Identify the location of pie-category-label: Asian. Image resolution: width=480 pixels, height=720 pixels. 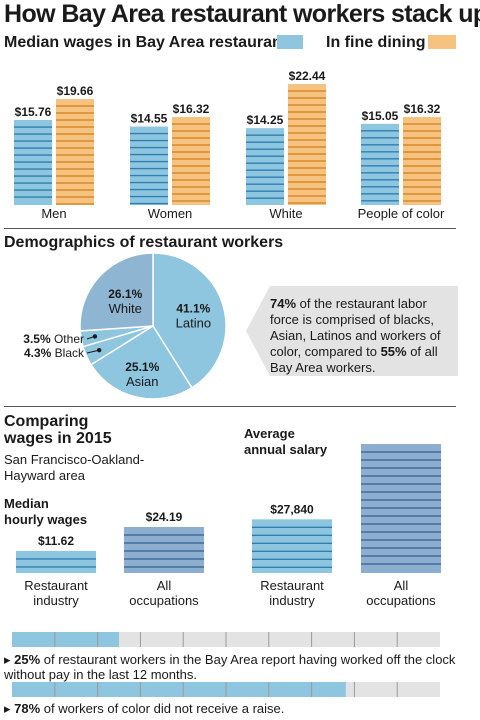
(142, 381).